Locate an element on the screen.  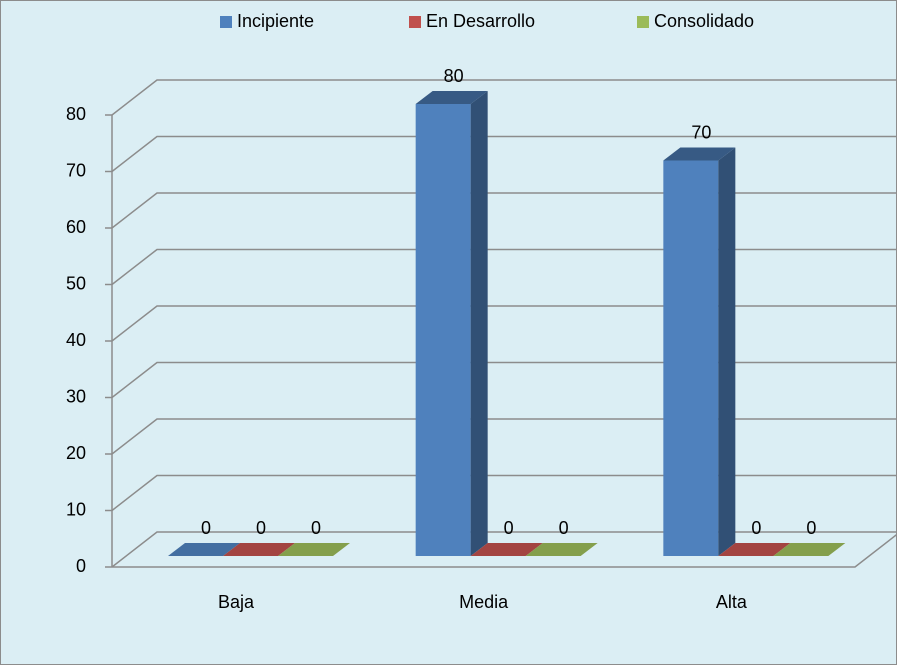
y-tick-label: 30 is located at coordinates (76, 396).